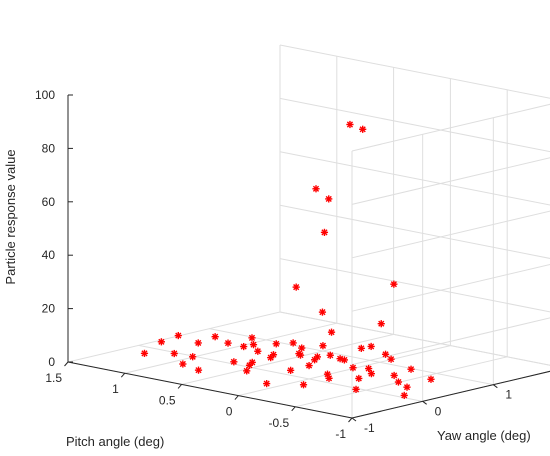  I want to click on x-tick-label: -1, so click(340, 434).